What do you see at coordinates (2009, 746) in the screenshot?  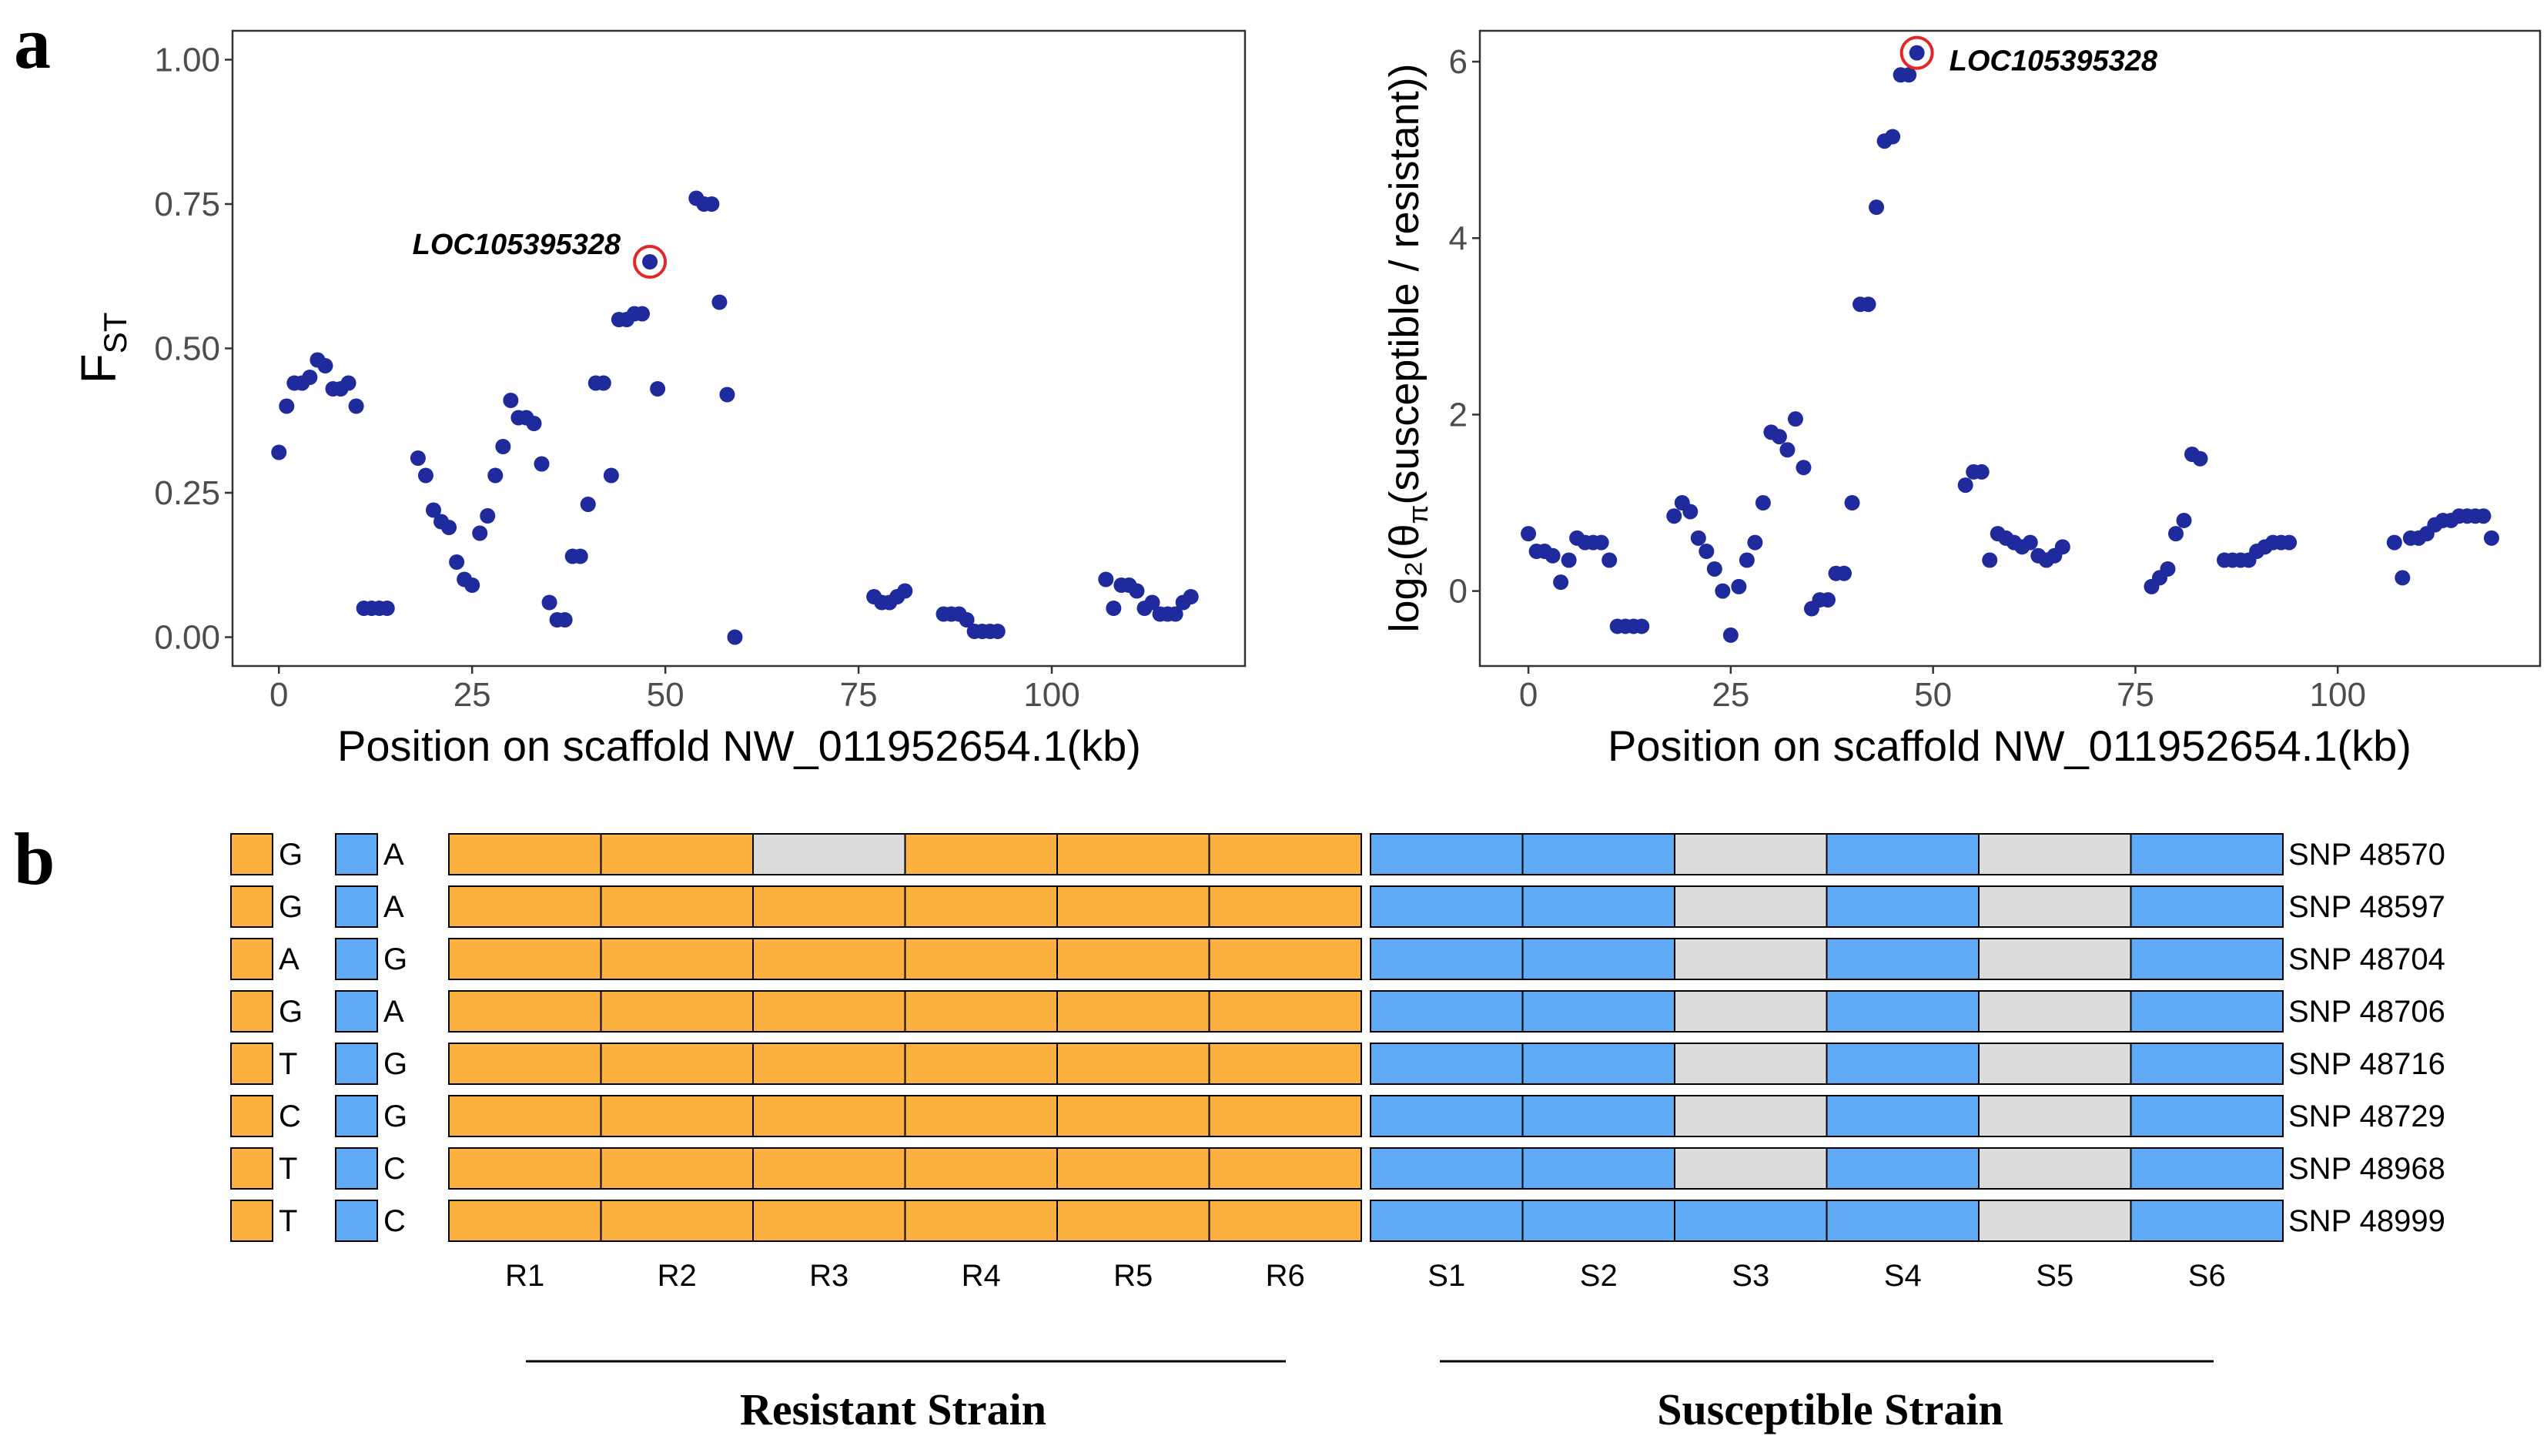 I see `theta-x-axis-title: Position on scaffold NW_011952654.1(kb)` at bounding box center [2009, 746].